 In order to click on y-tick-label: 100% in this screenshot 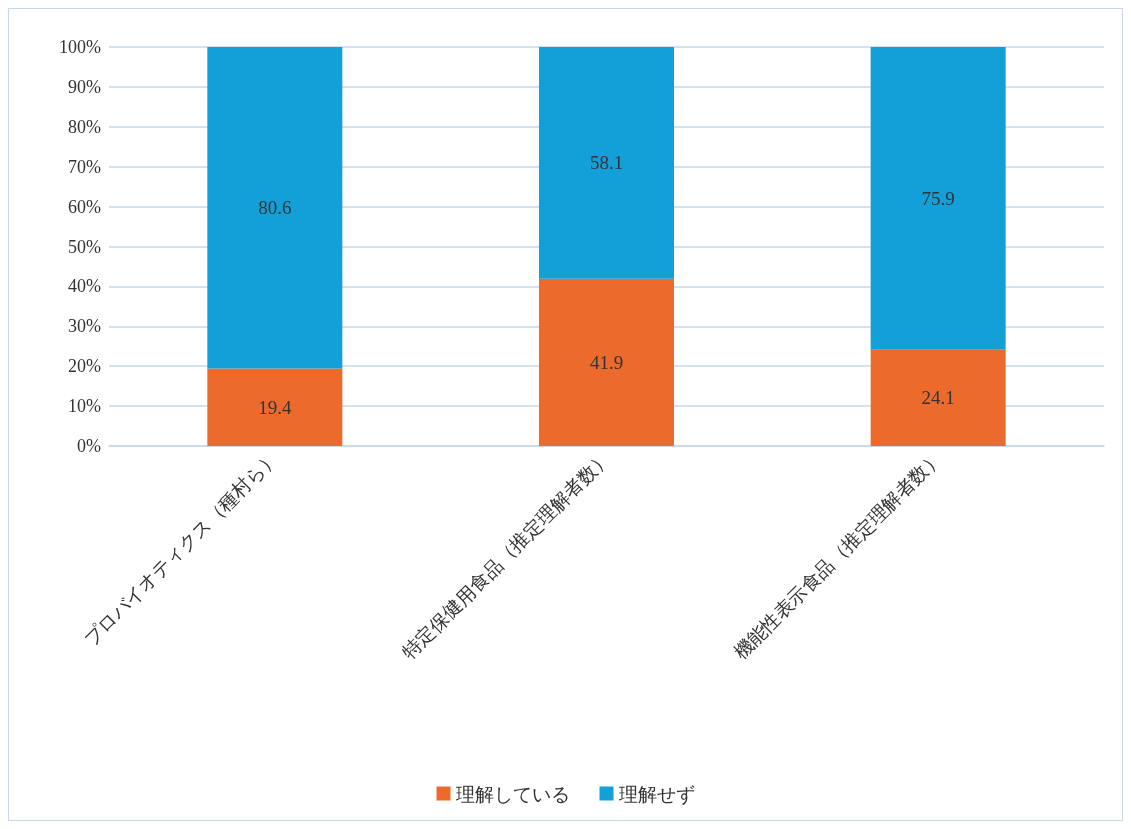, I will do `click(80, 47)`.